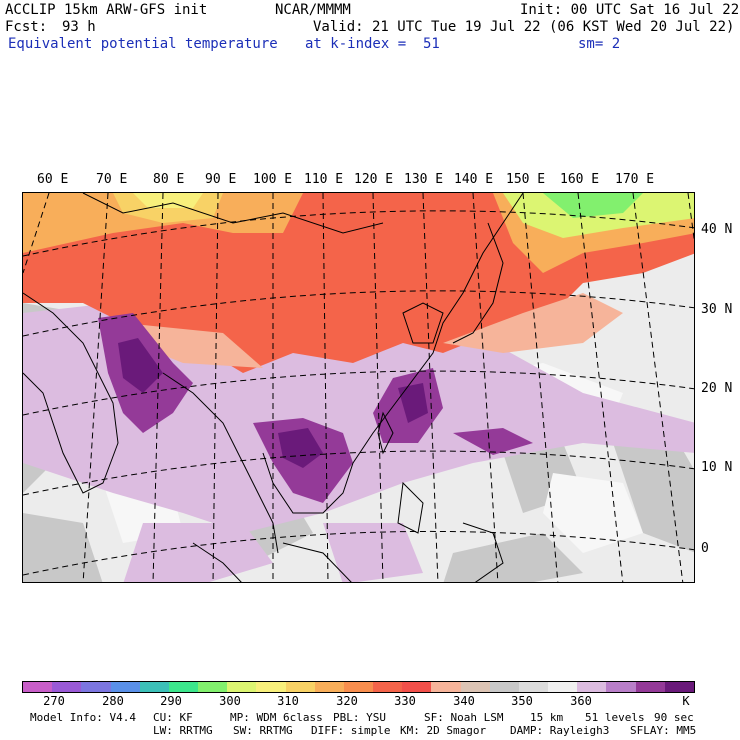  I want to click on lat-label: 30 N, so click(717, 309).